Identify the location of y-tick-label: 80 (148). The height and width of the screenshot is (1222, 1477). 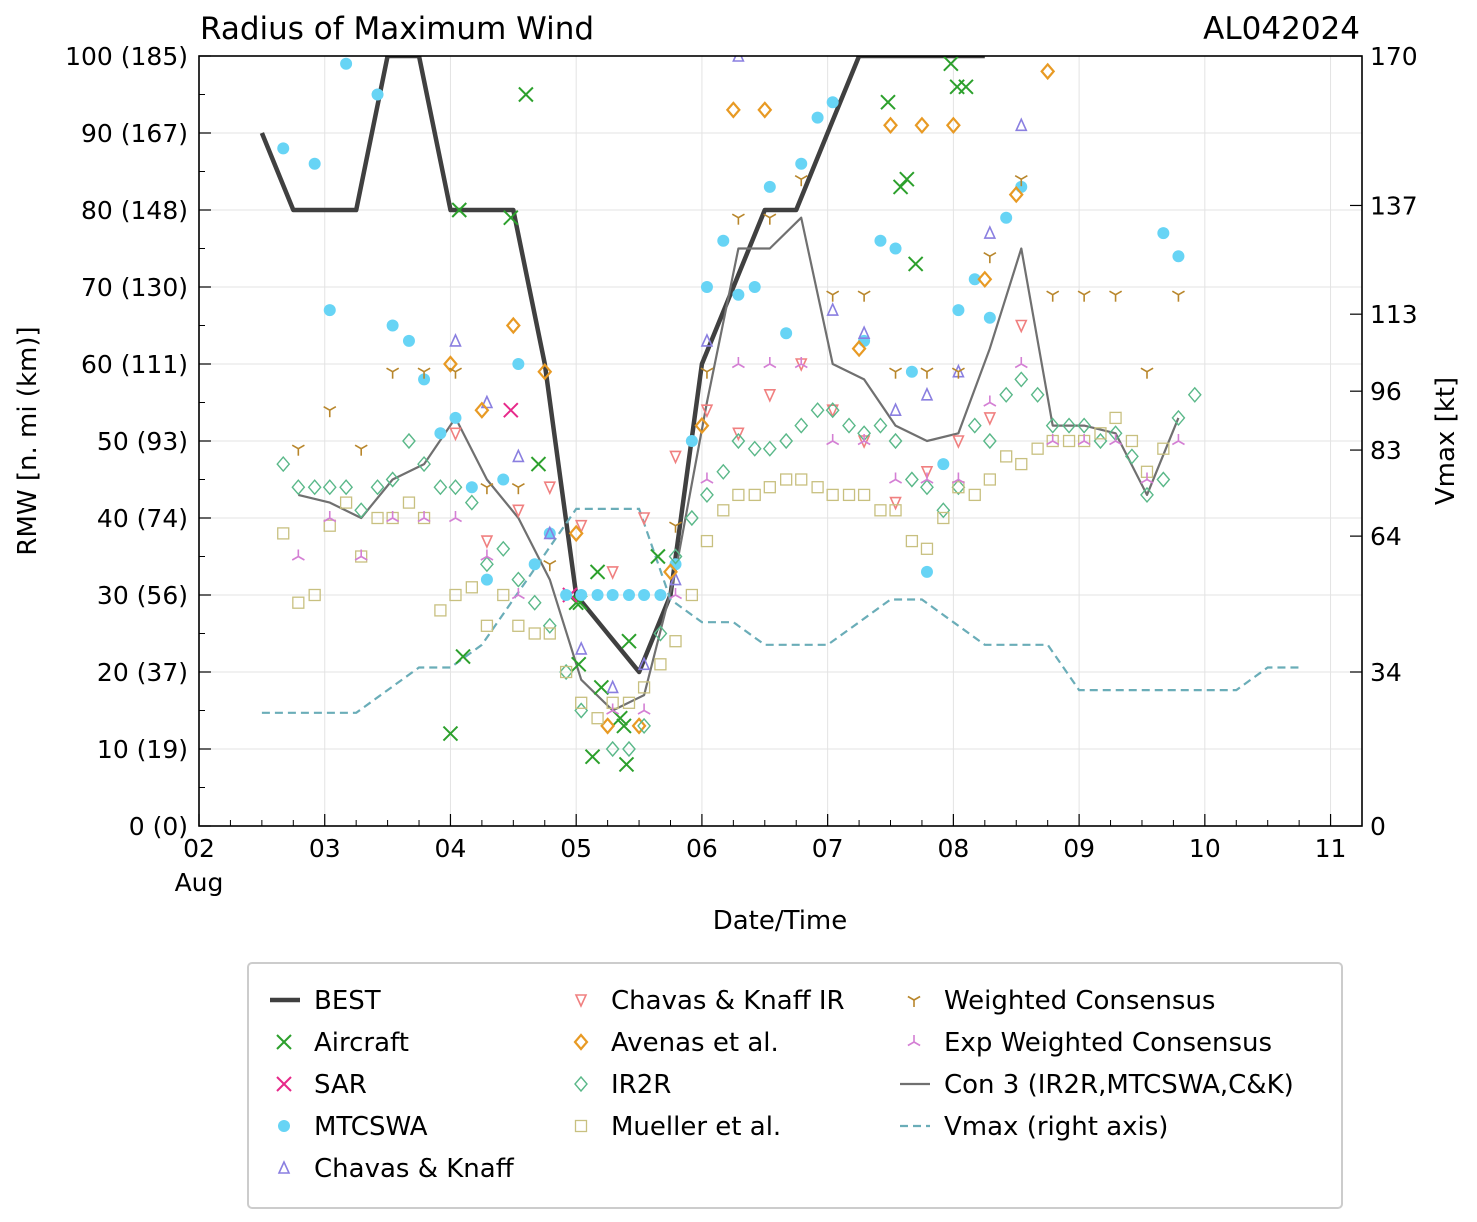
(134, 210).